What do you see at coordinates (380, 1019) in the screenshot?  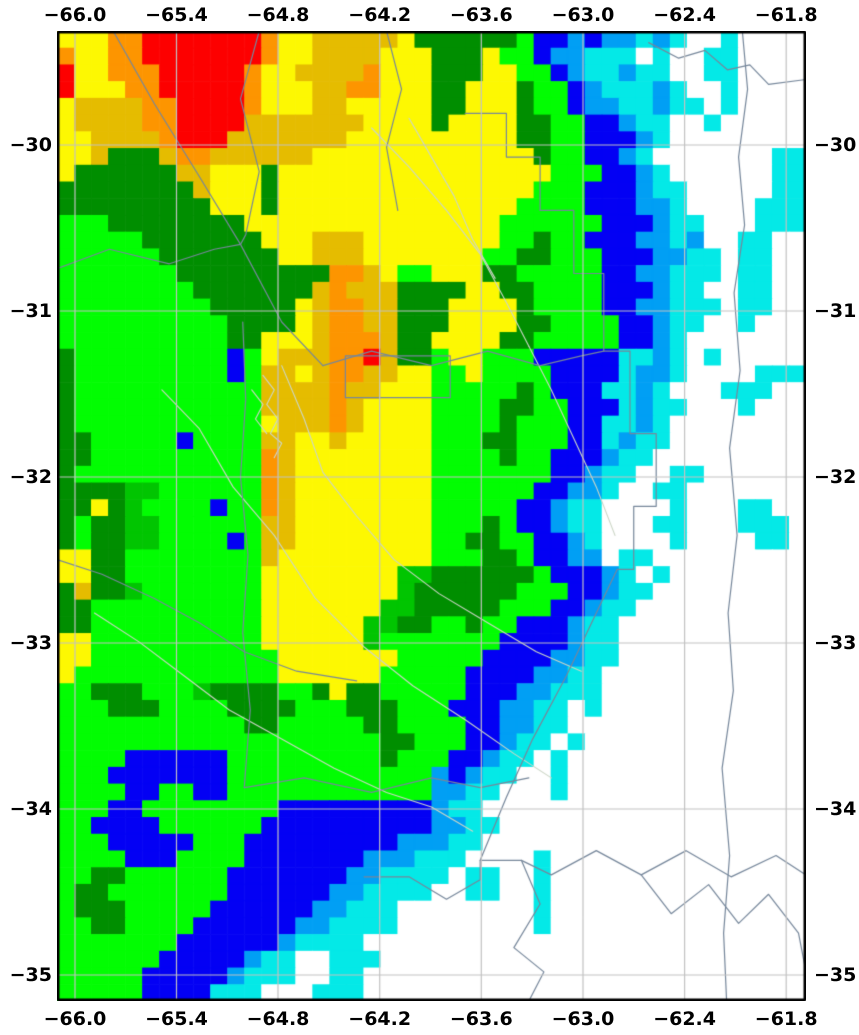 I see `x-tick-label-bottom: −64.2` at bounding box center [380, 1019].